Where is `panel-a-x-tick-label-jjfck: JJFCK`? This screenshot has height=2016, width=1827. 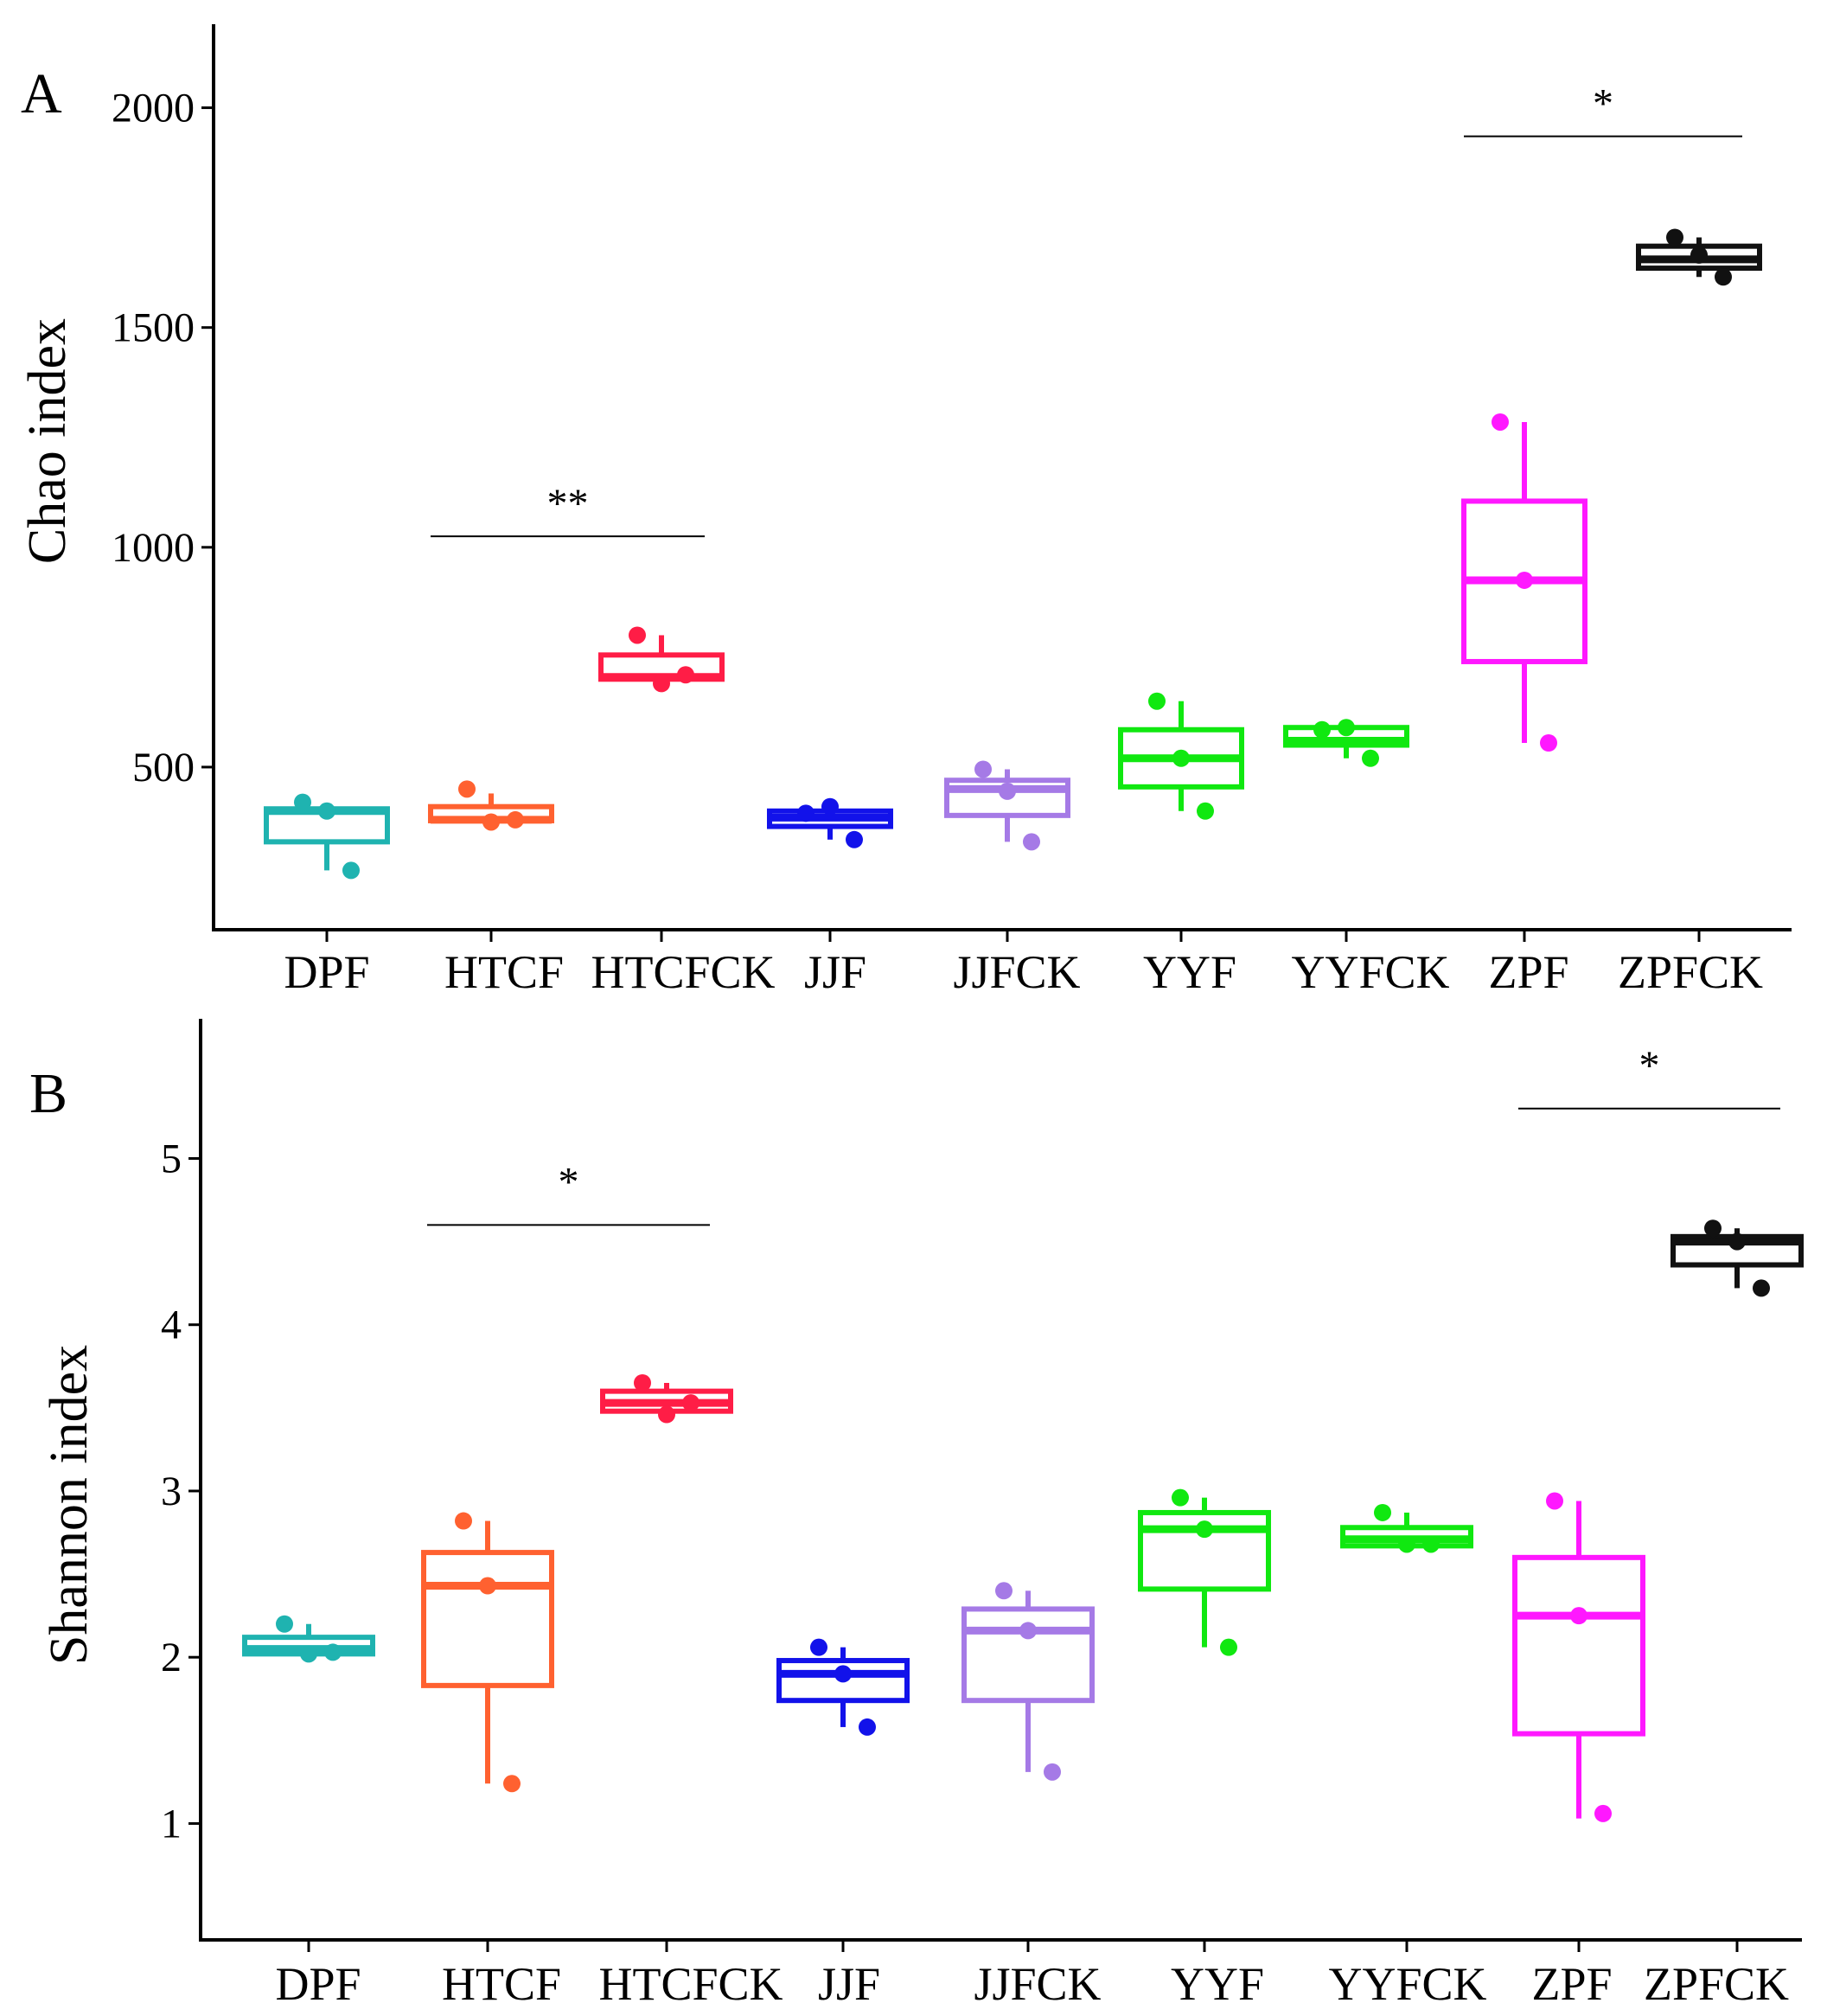
panel-a-x-tick-label-jjfck: JJFCK is located at coordinates (1016, 972).